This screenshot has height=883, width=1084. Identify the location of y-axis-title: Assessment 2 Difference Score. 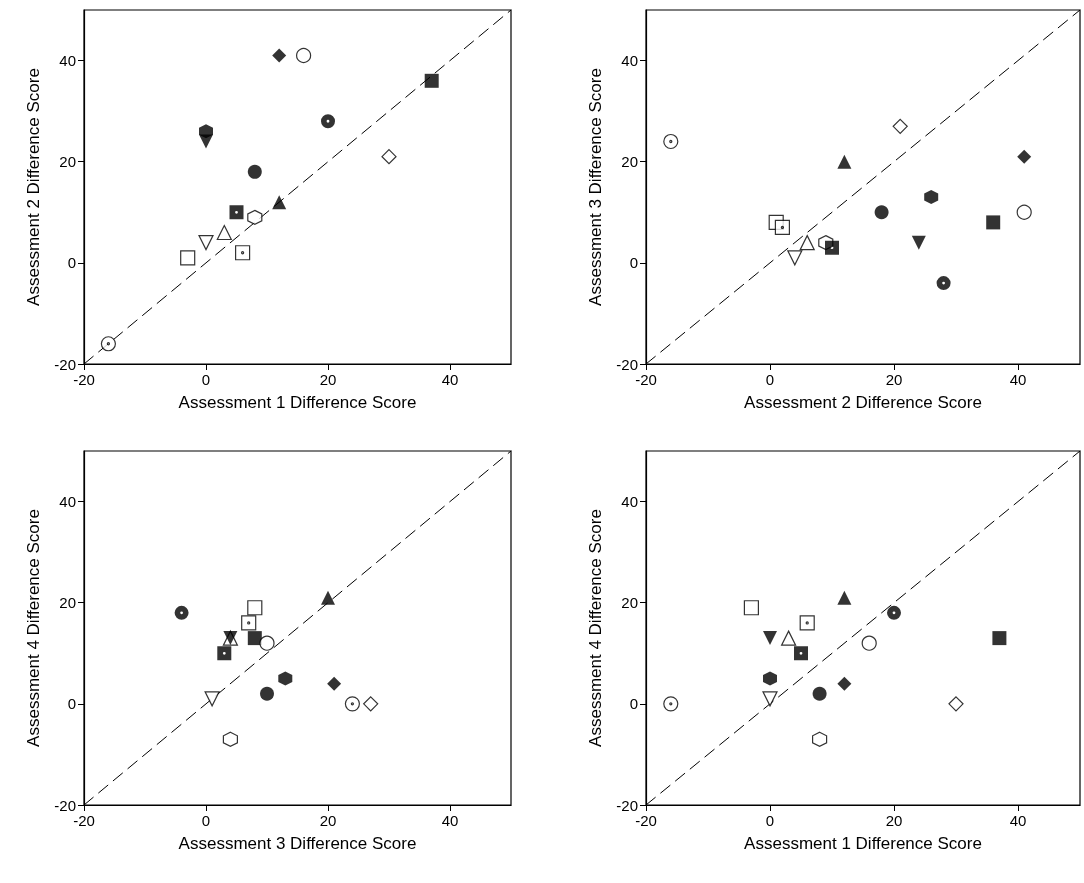
(33, 187).